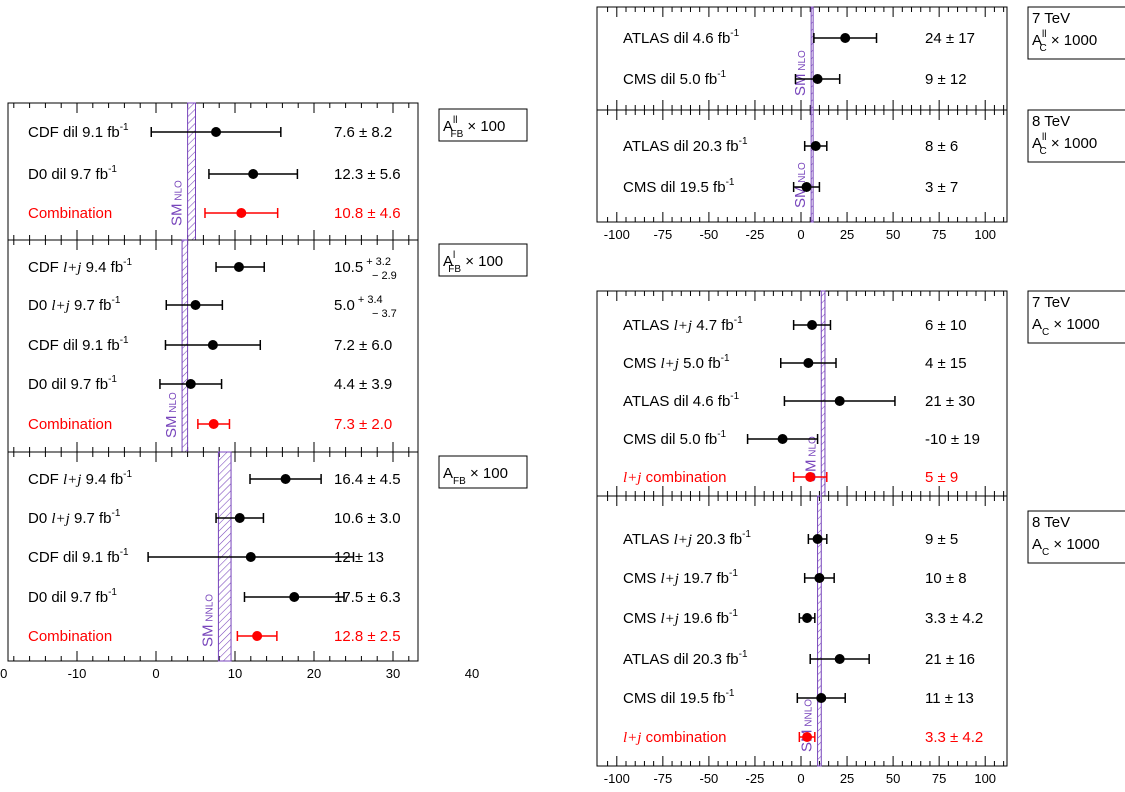  What do you see at coordinates (697, 439) in the screenshot?
I see `luminosity-label: 5.0 fb` at bounding box center [697, 439].